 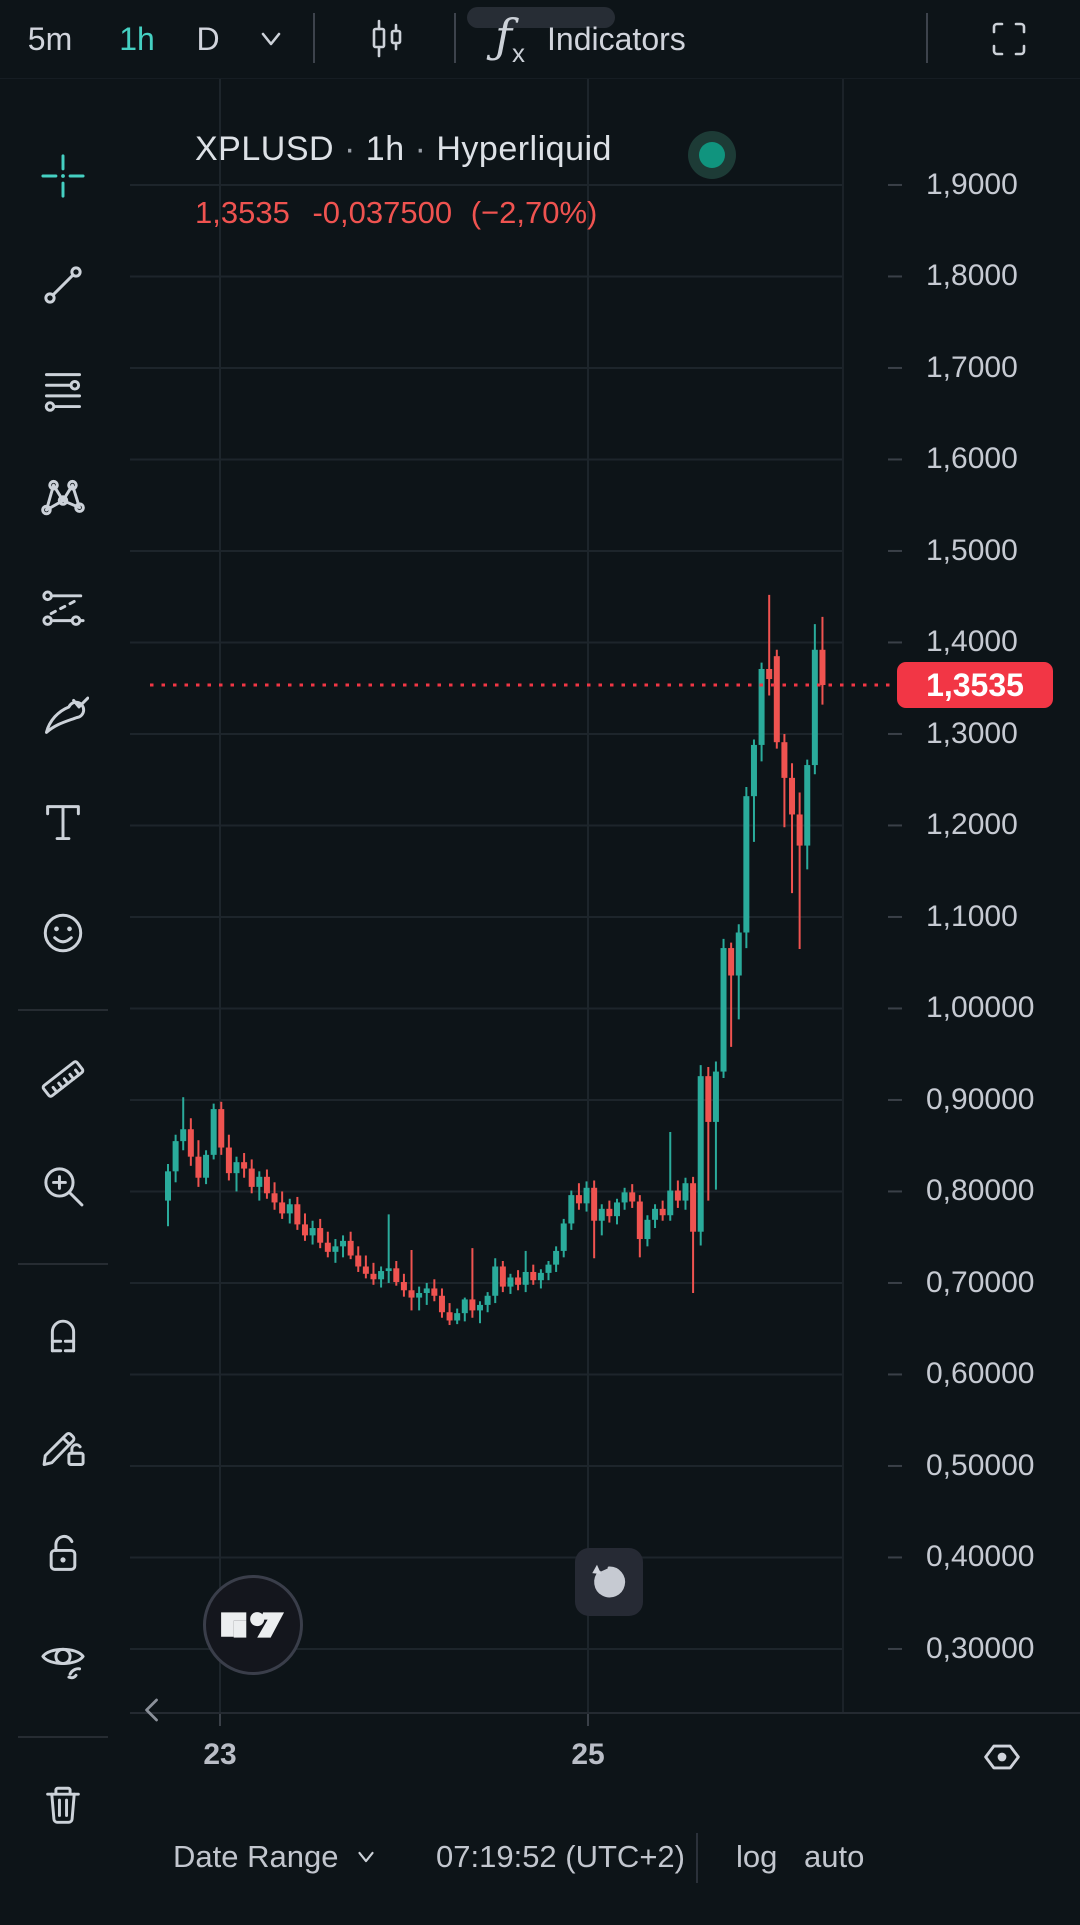 I want to click on ruler-icon, so click(x=63, y=1079).